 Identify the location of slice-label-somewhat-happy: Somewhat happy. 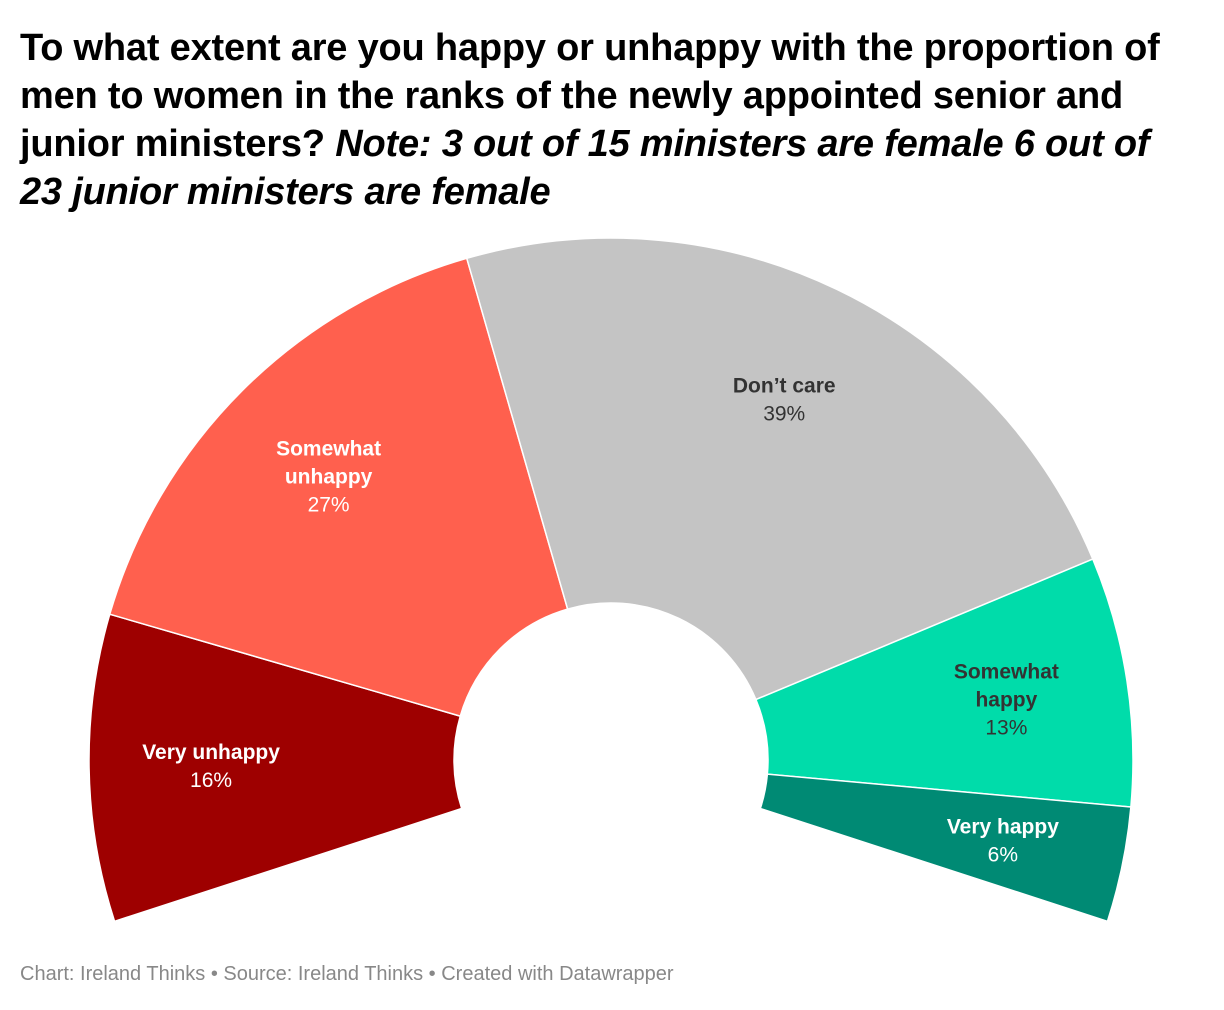
(1006, 685).